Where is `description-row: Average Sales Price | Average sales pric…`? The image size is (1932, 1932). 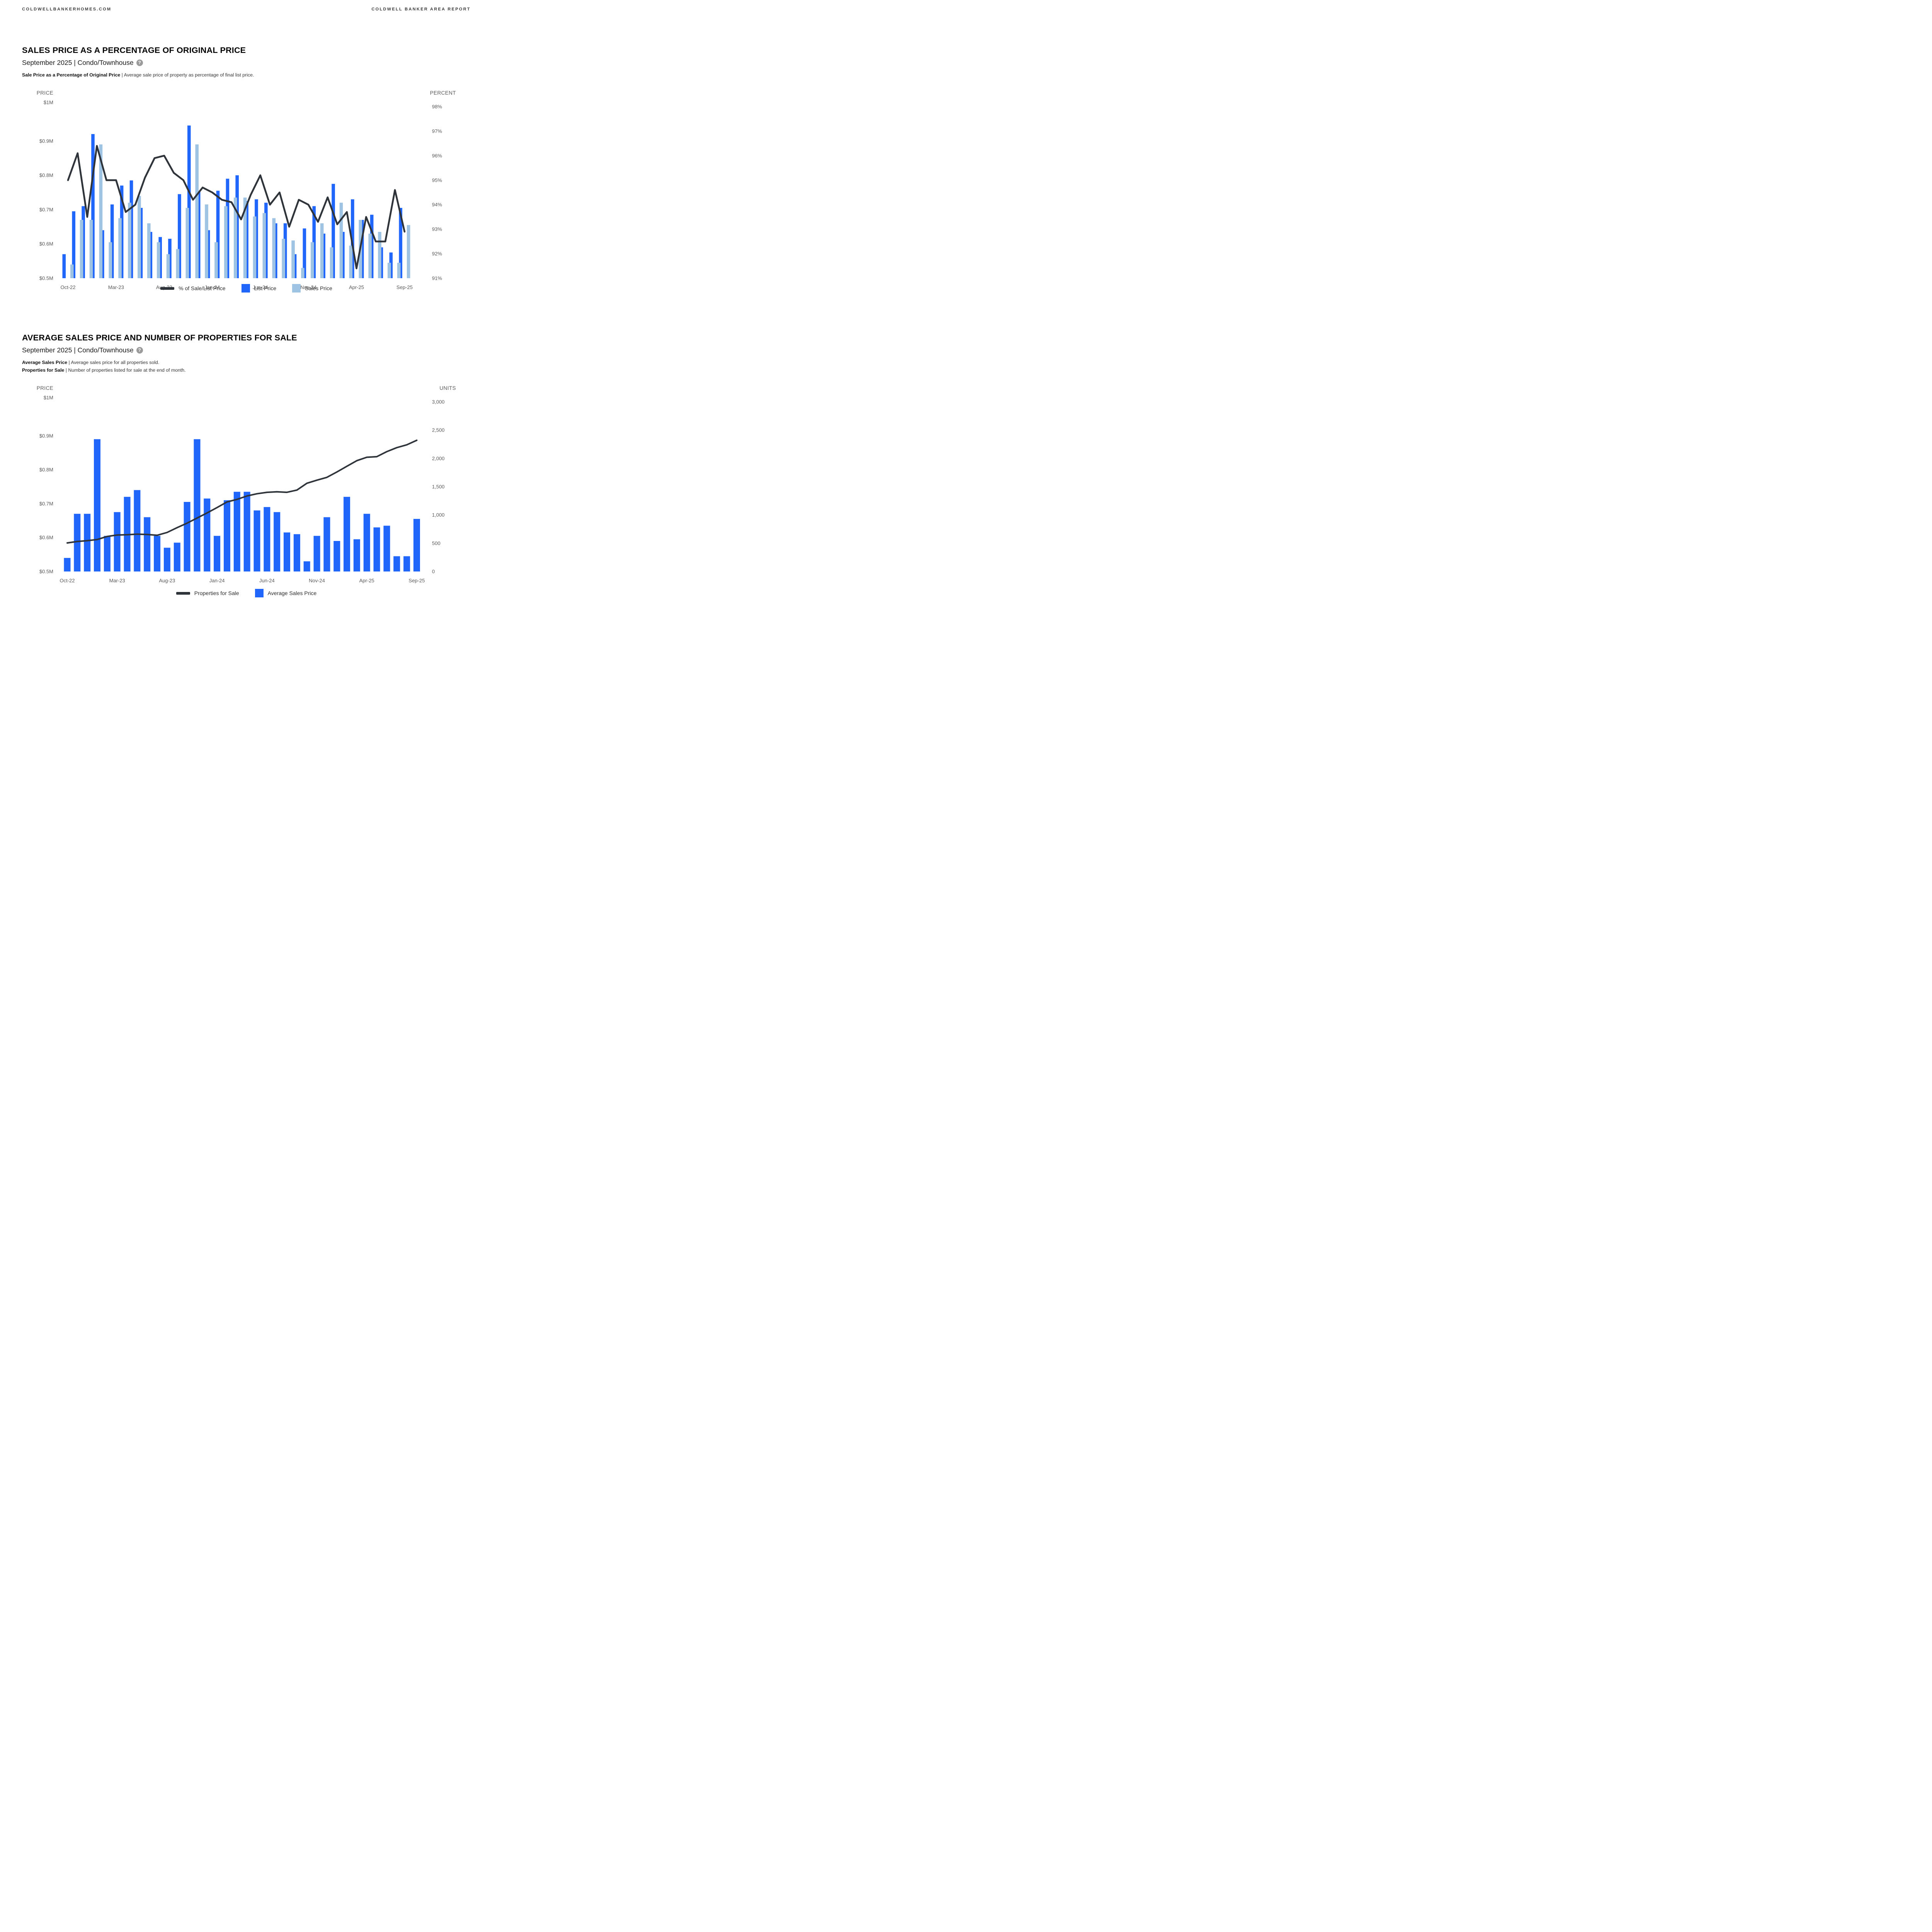 description-row: Average Sales Price | Average sales pric… is located at coordinates (246, 363).